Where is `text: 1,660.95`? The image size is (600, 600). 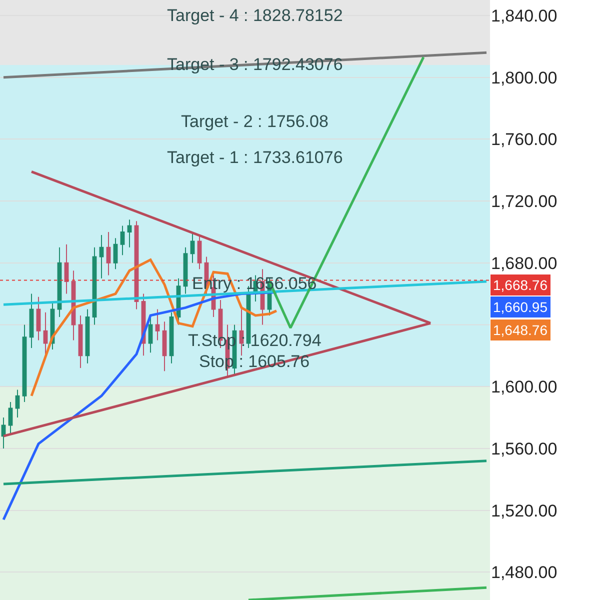 text: 1,660.95 is located at coordinates (520, 307).